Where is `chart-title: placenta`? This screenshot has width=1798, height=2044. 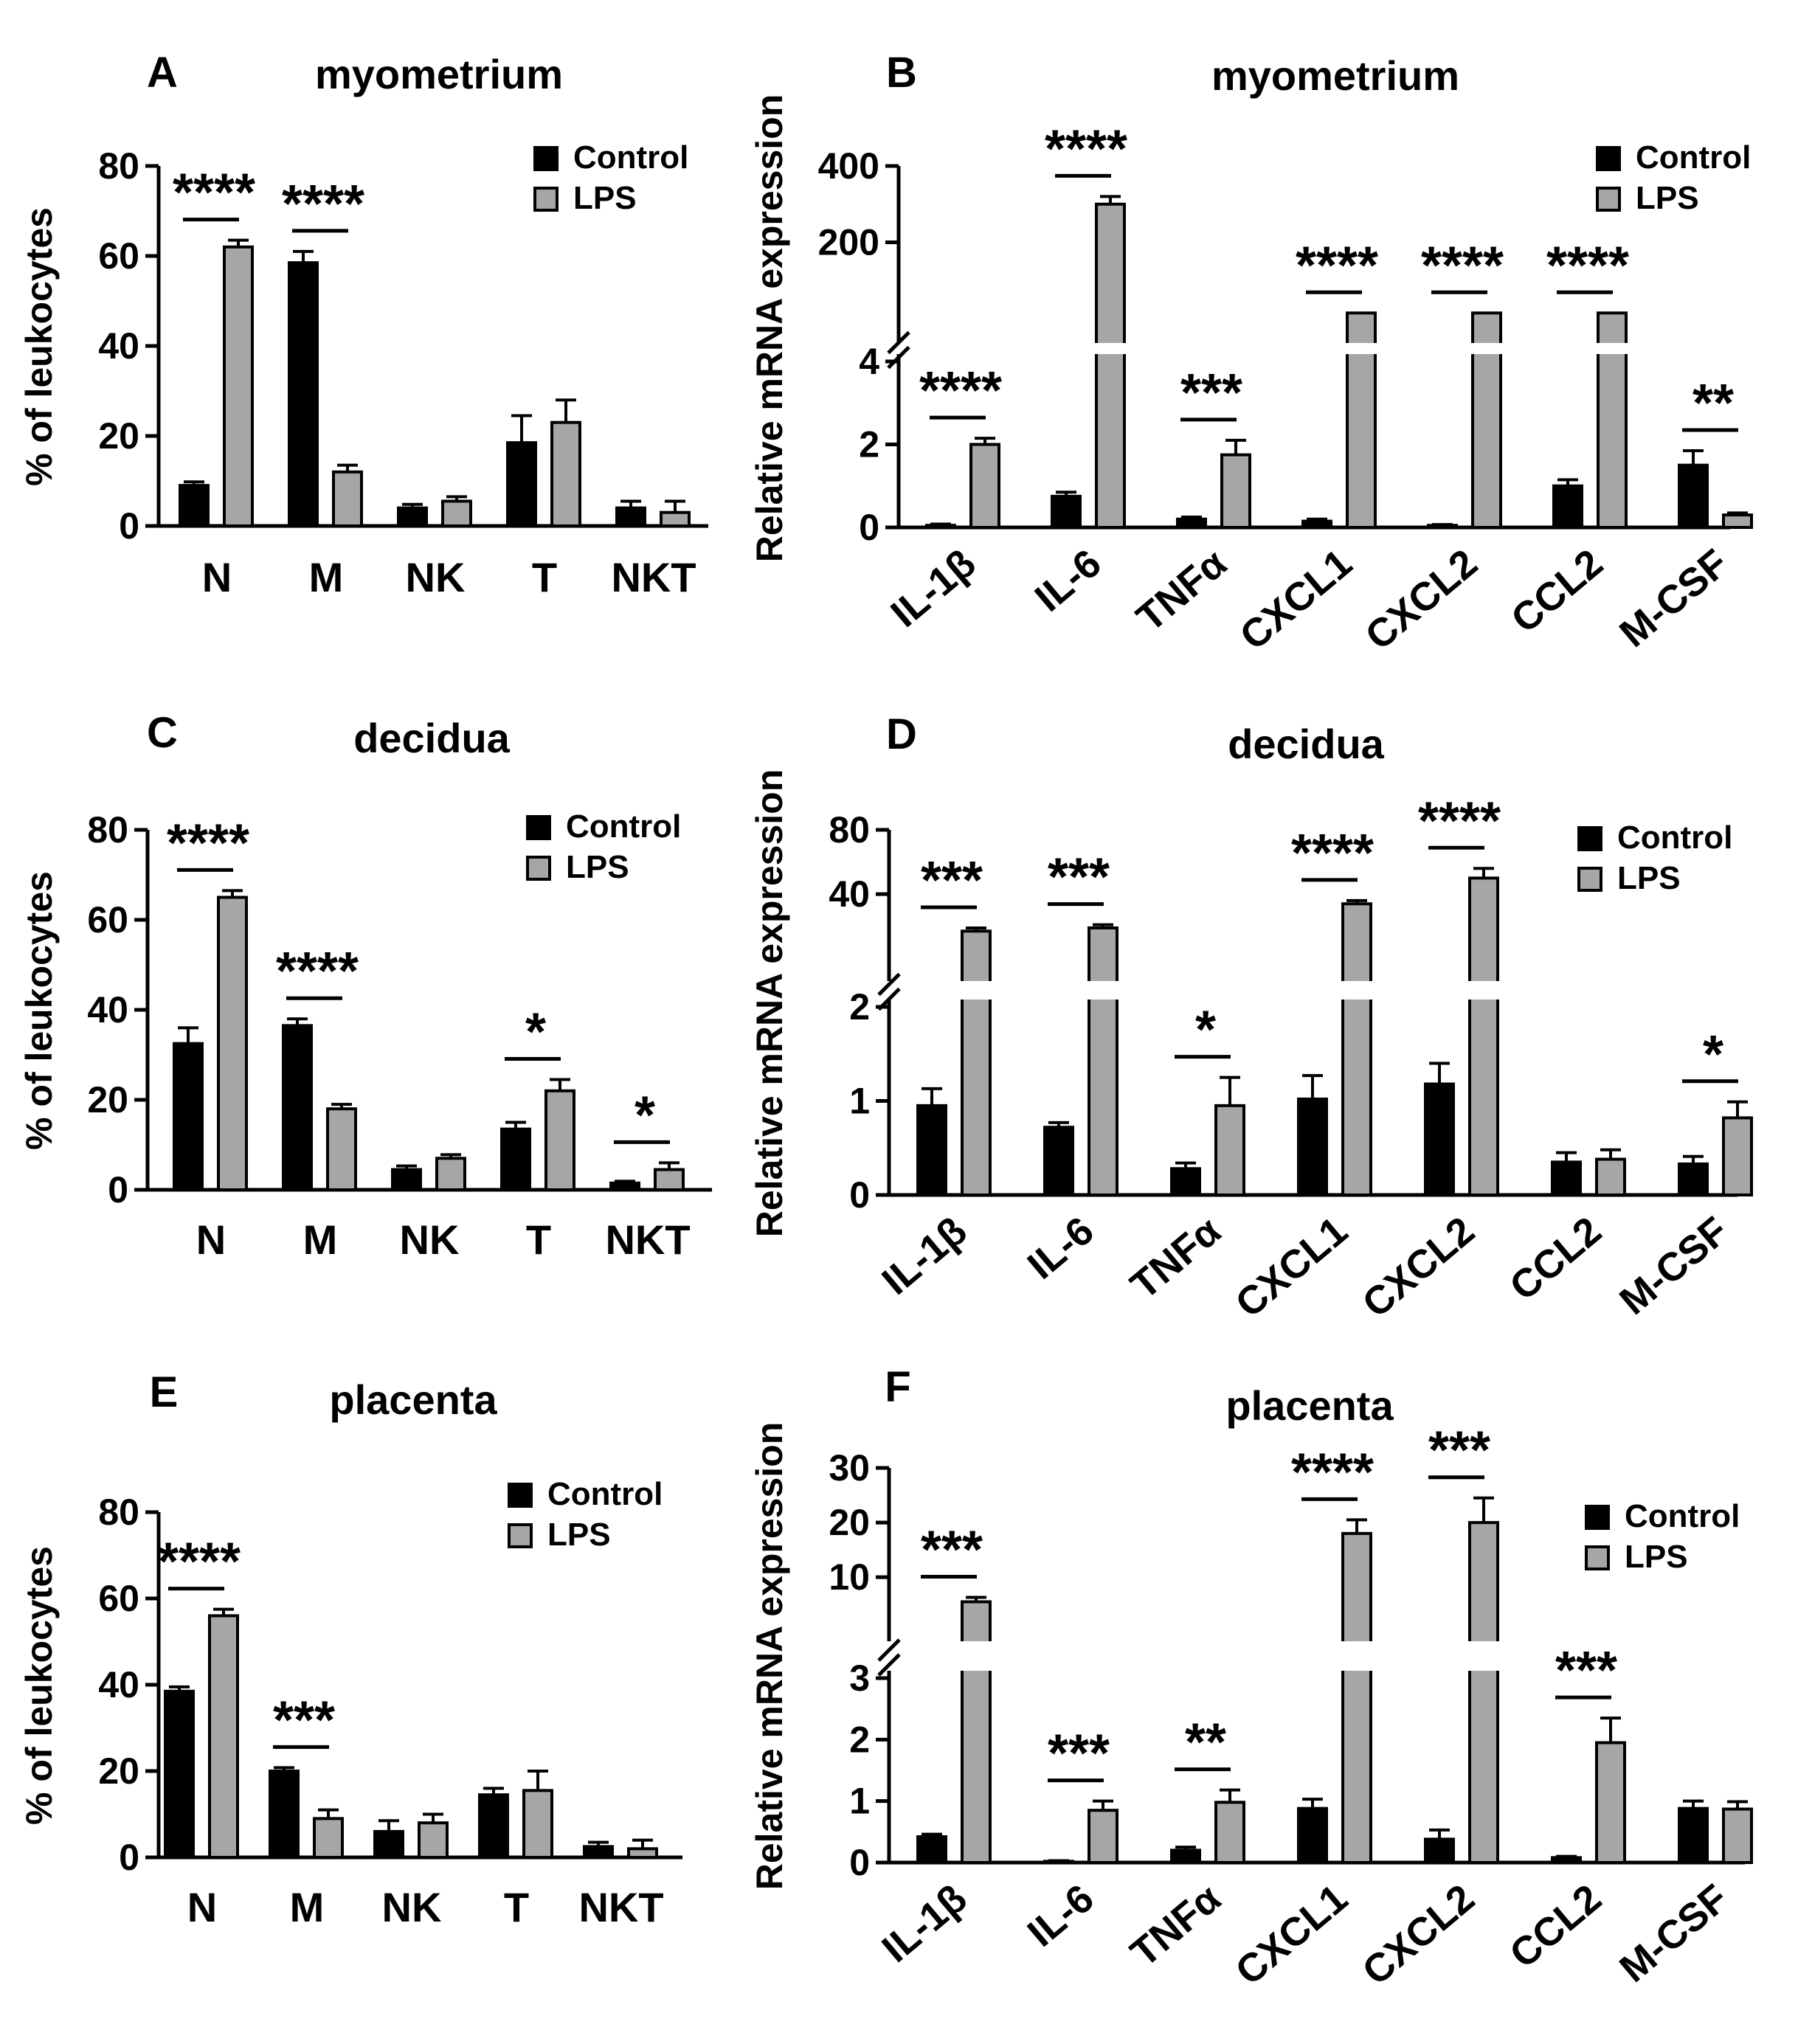 chart-title: placenta is located at coordinates (1309, 1405).